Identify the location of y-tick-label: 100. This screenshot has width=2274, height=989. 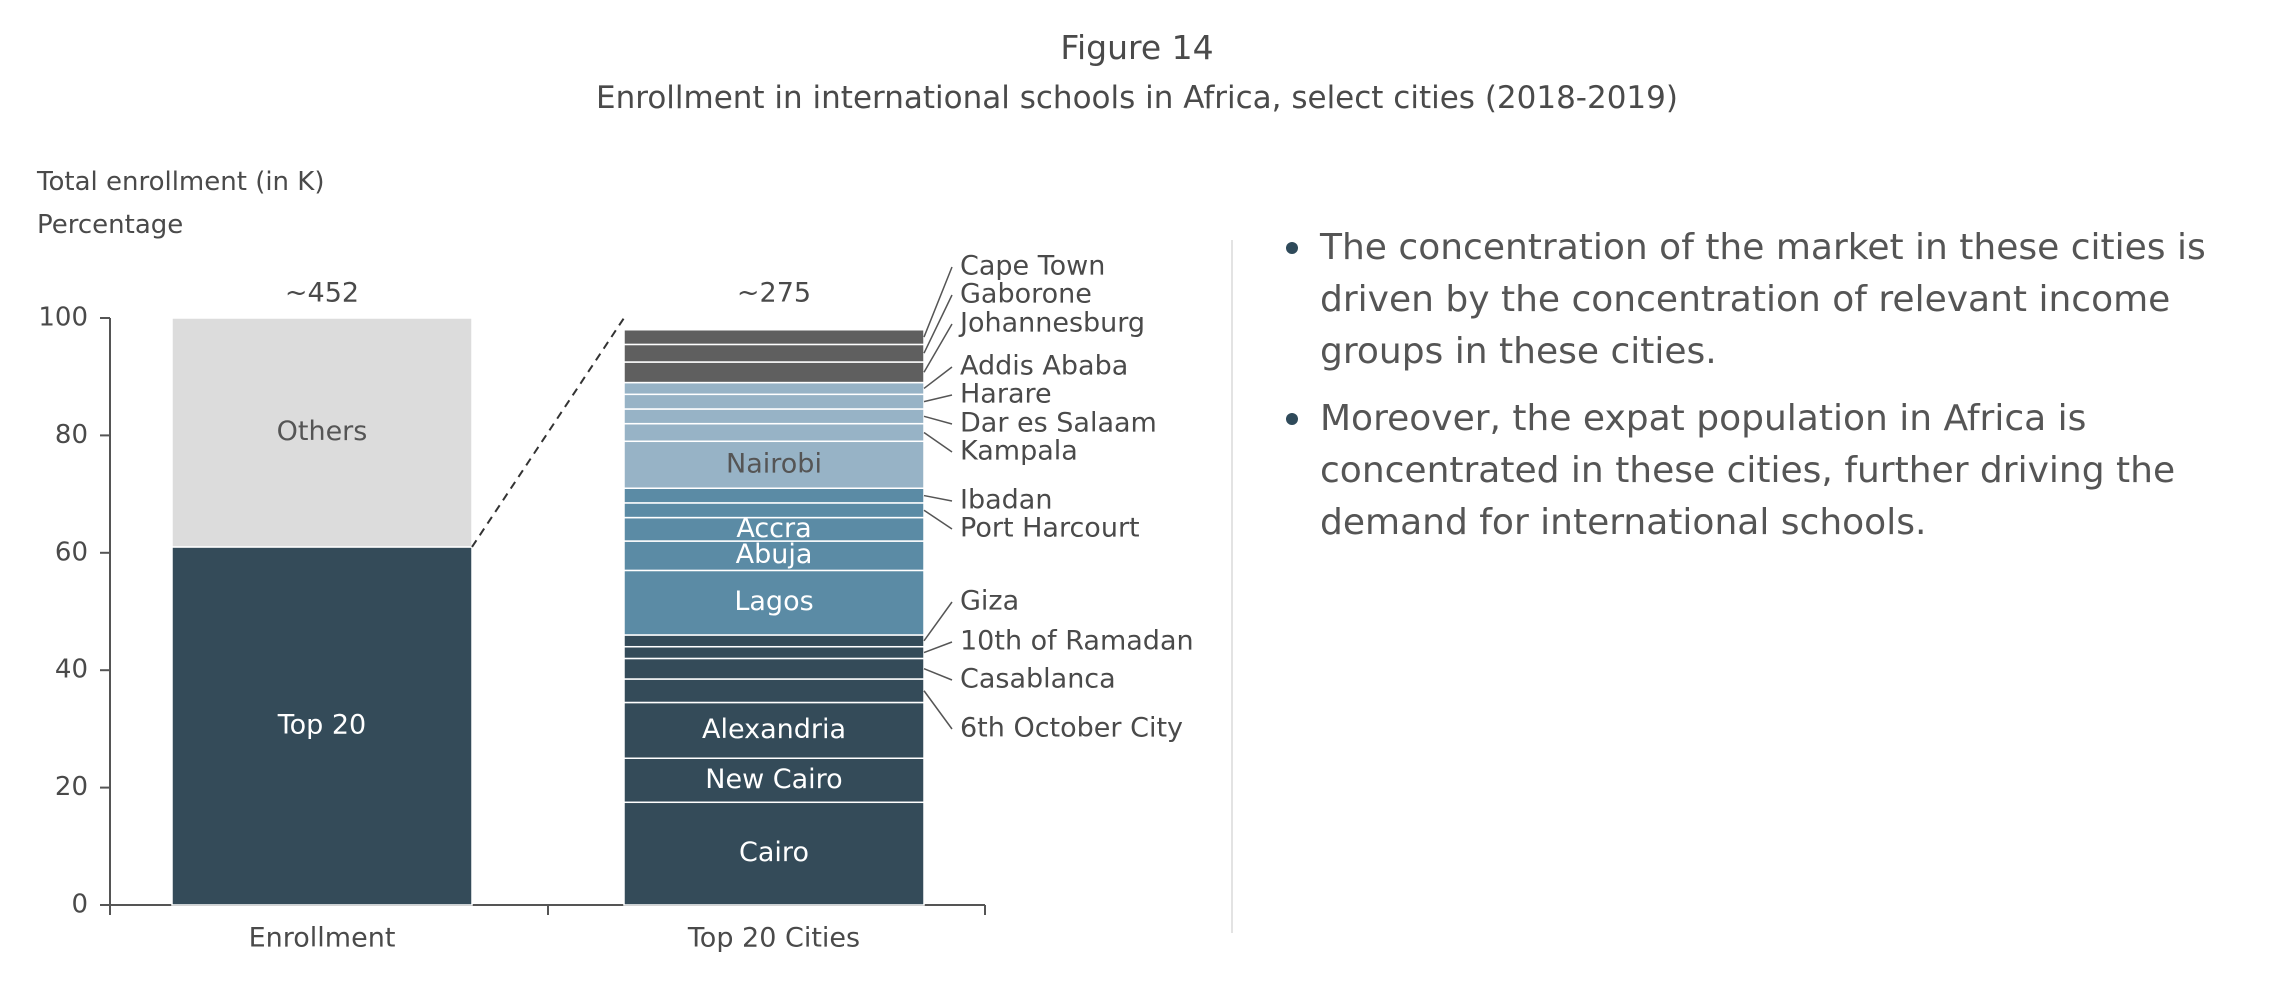
(63, 318).